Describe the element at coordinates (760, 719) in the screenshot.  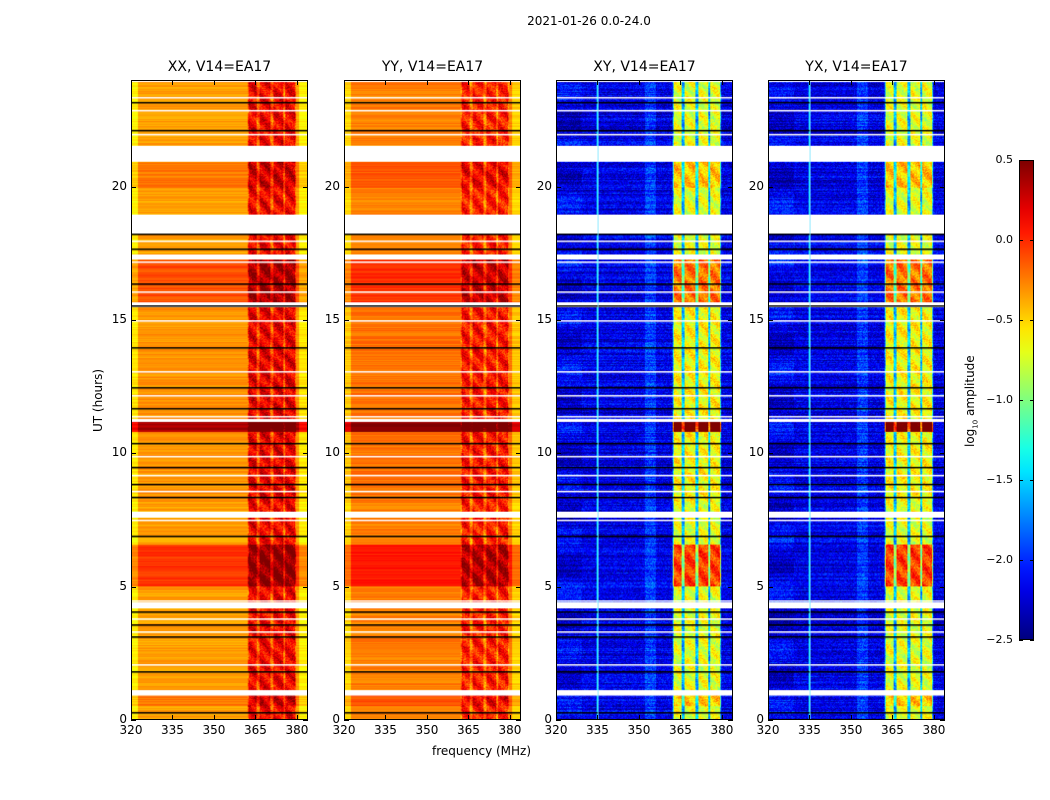
I see `y-tick-label: 0` at that location.